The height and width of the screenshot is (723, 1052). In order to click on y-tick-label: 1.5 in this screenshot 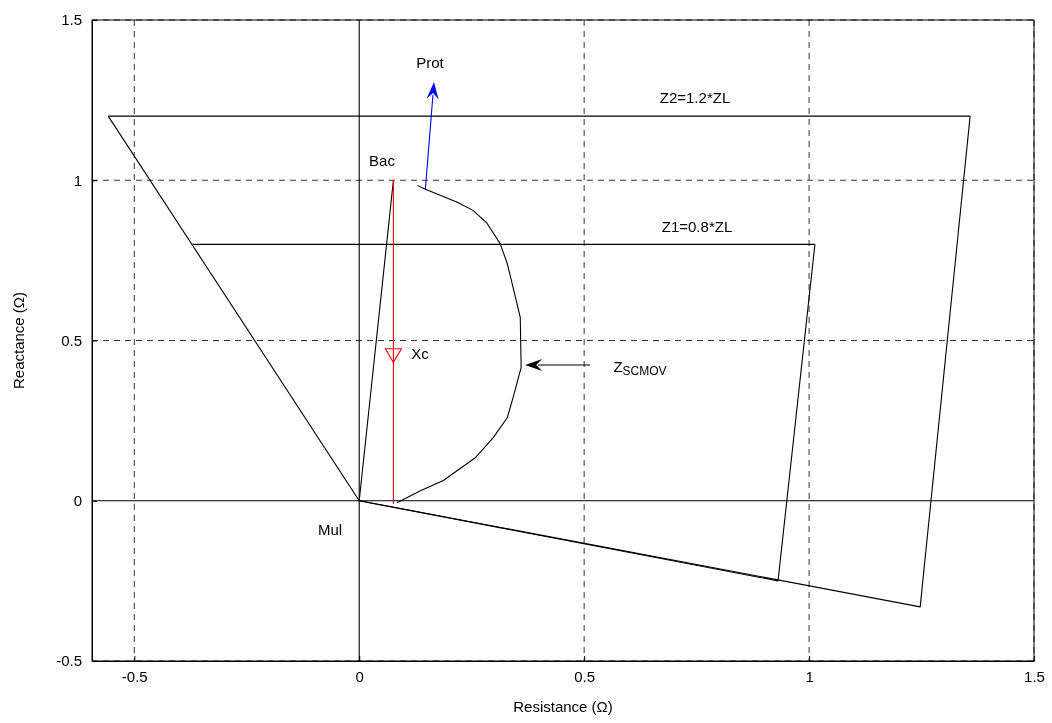, I will do `click(71, 20)`.